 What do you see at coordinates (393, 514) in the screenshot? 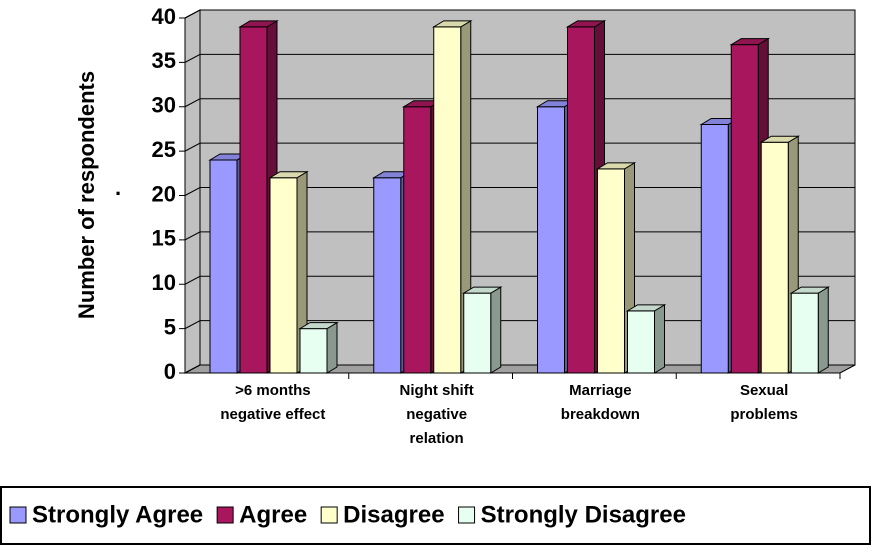
I see `legend-label: Disagree` at bounding box center [393, 514].